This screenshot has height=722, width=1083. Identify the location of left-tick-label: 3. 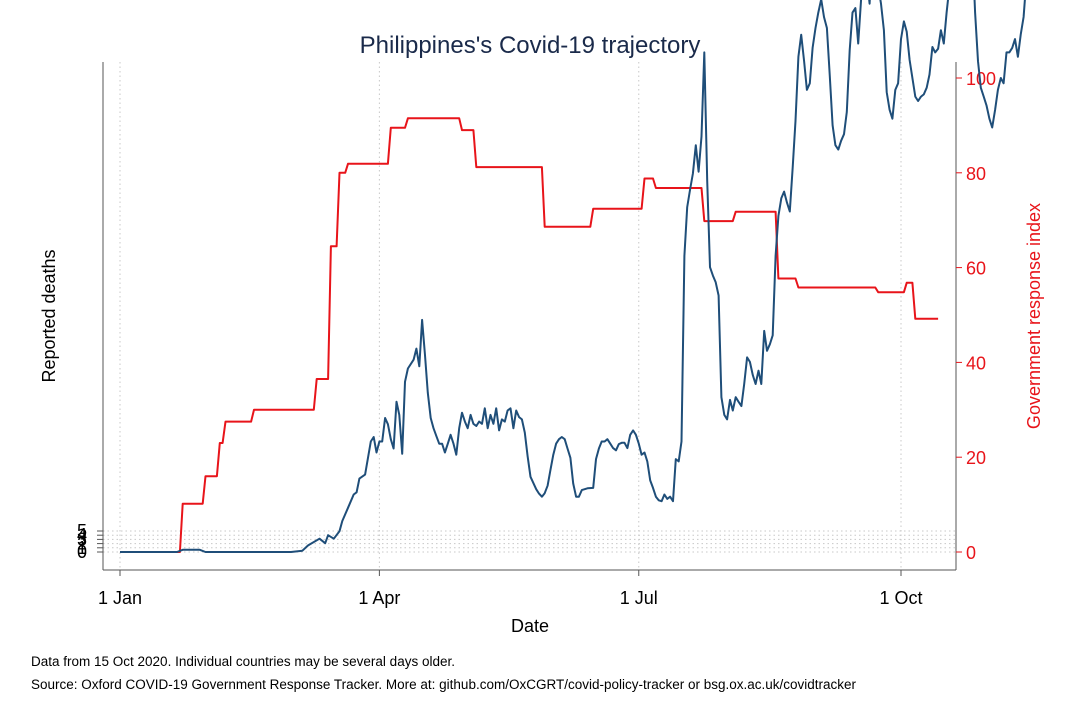
(82, 539).